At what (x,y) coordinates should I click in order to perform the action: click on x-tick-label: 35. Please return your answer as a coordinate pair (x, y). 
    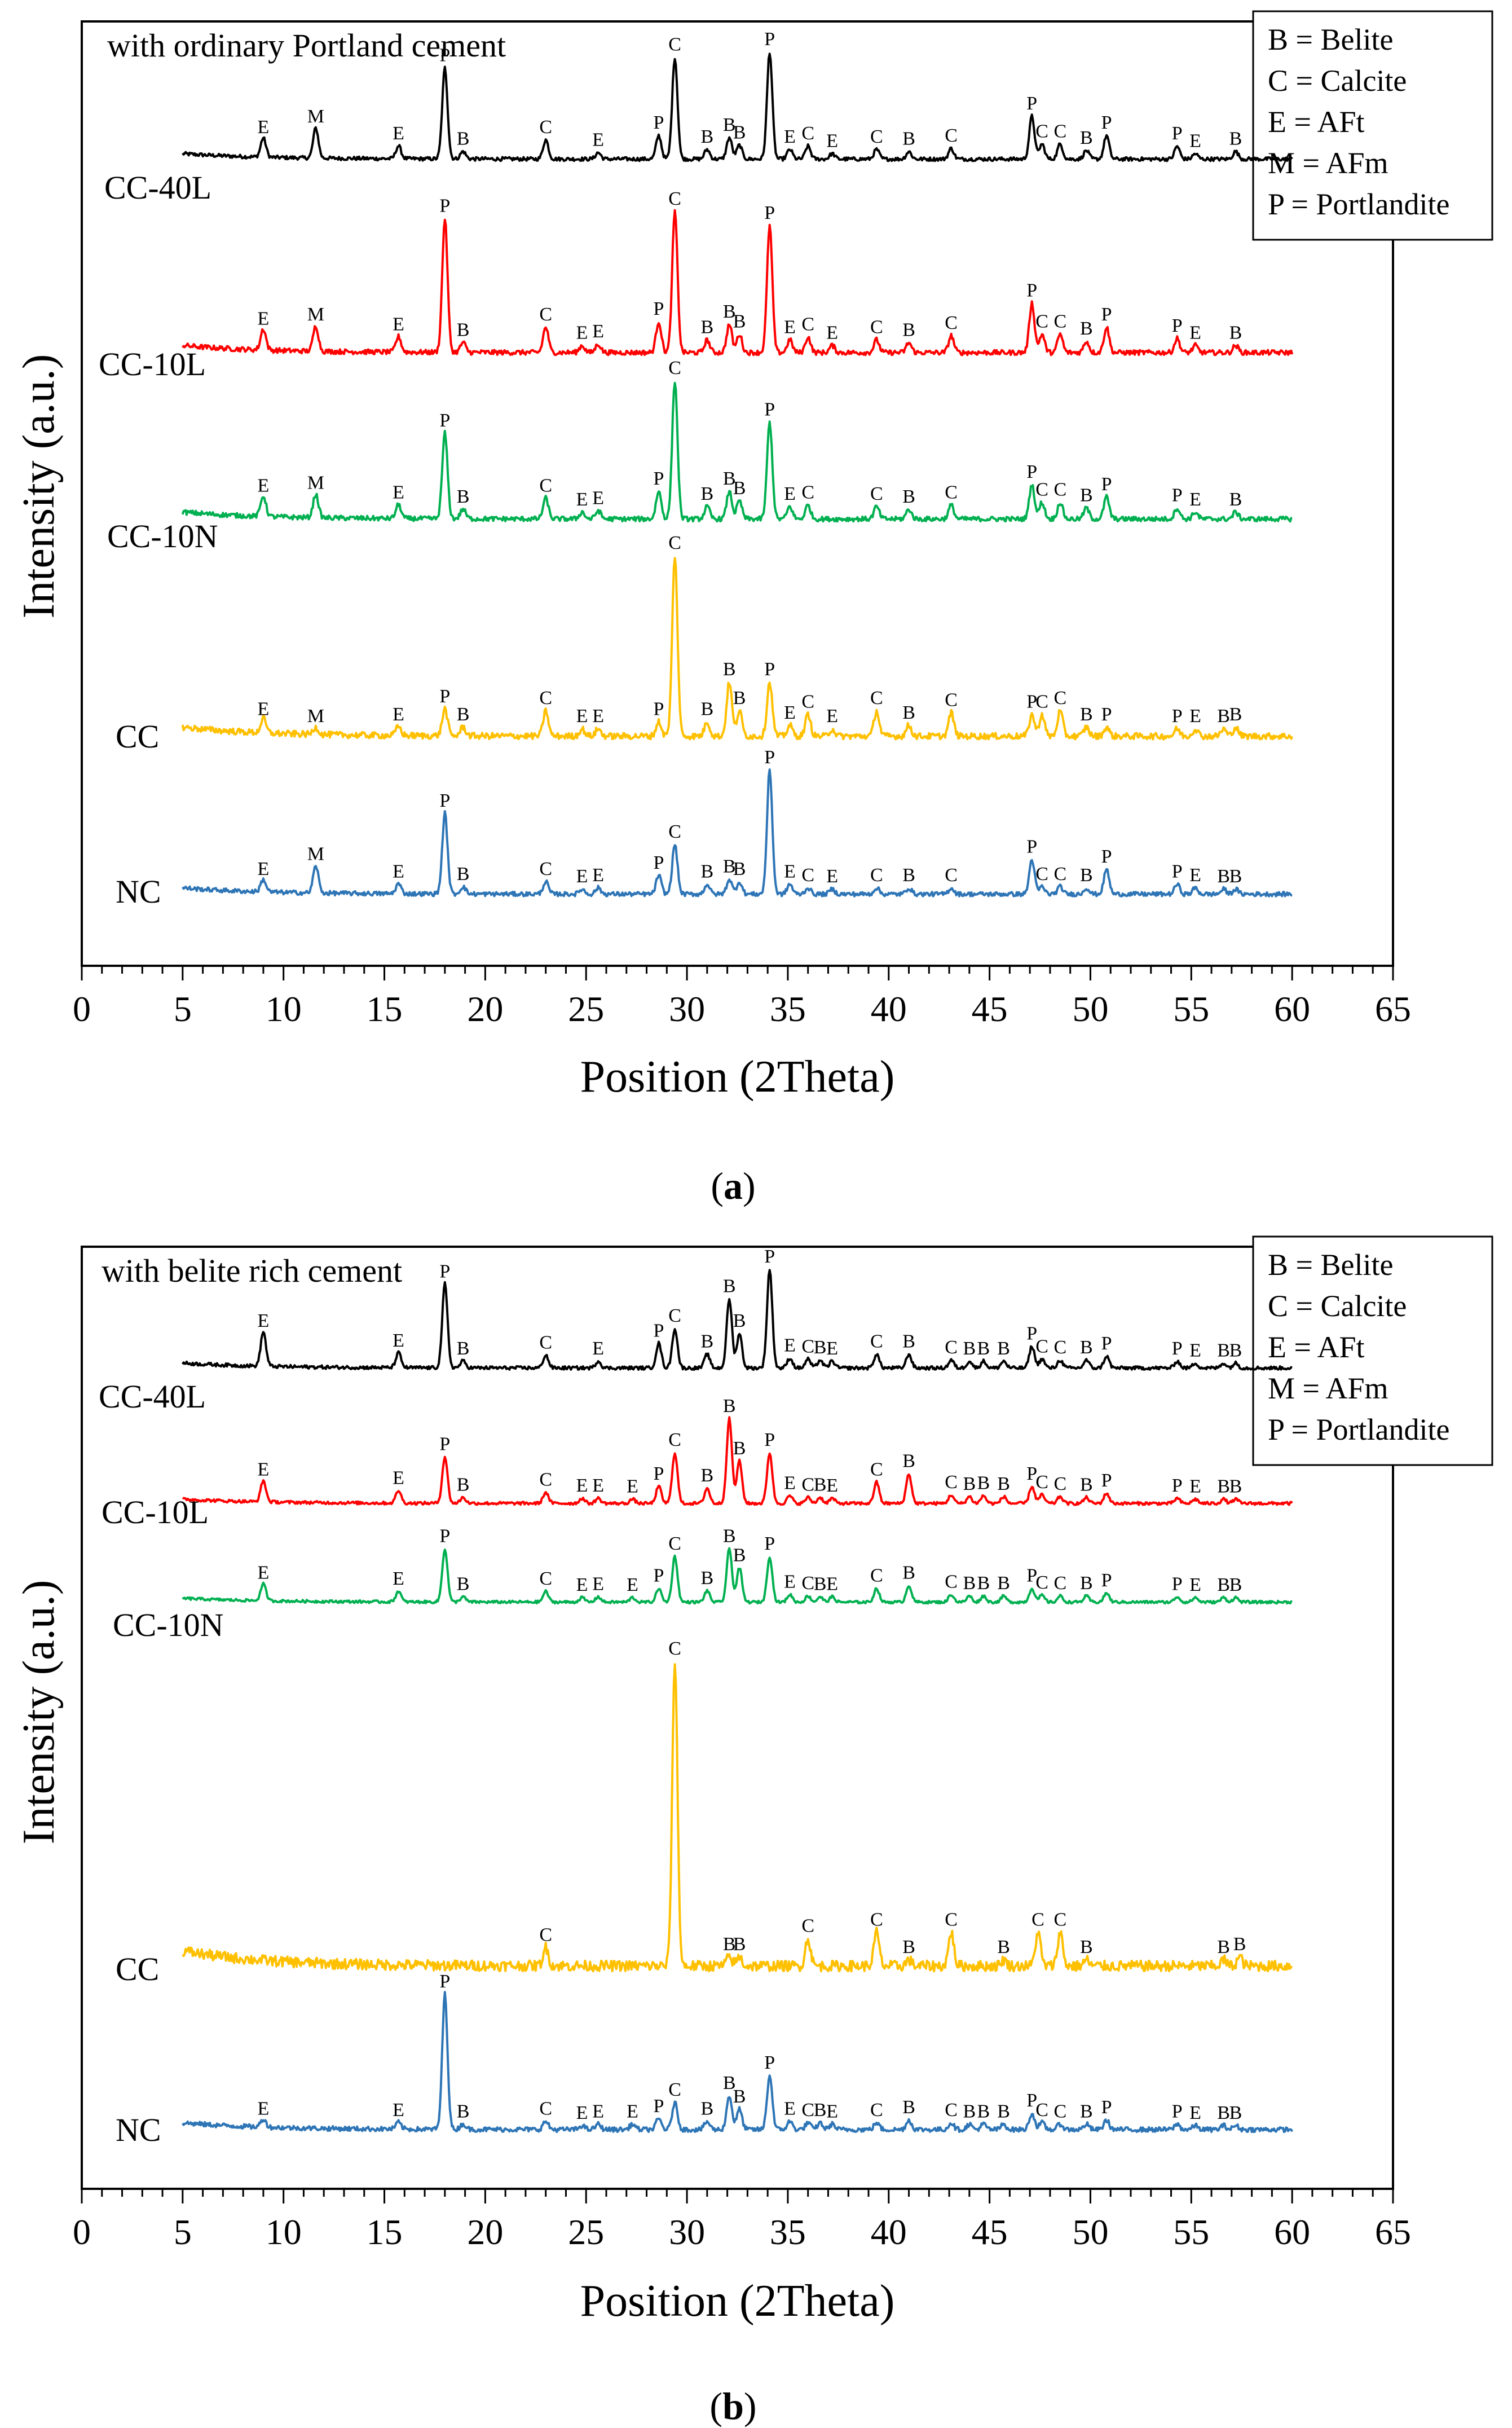
    Looking at the image, I should click on (788, 1009).